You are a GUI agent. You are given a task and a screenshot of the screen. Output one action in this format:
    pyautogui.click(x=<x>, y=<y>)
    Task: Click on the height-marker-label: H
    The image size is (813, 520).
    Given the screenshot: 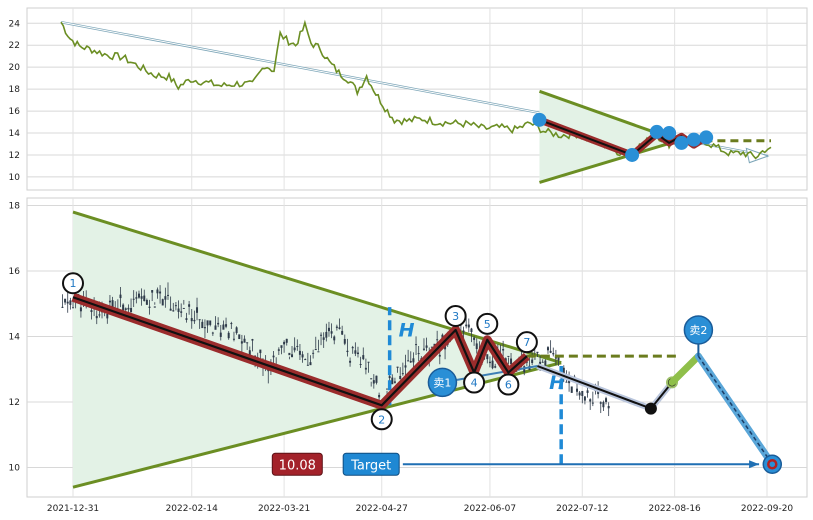 What is the action you would take?
    pyautogui.click(x=407, y=331)
    